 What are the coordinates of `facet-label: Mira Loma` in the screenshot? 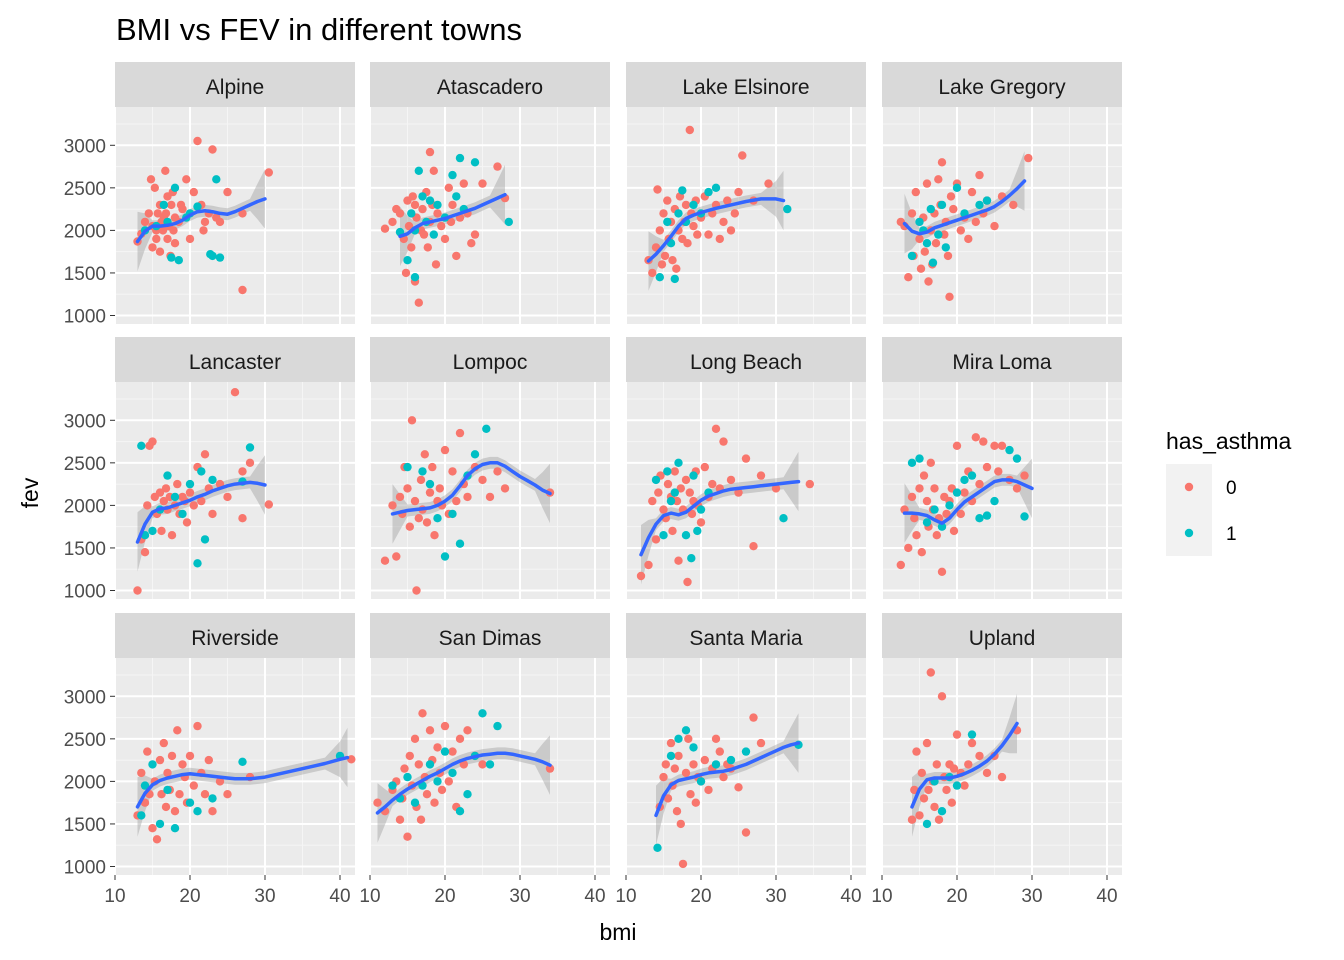 It's located at (1002, 362).